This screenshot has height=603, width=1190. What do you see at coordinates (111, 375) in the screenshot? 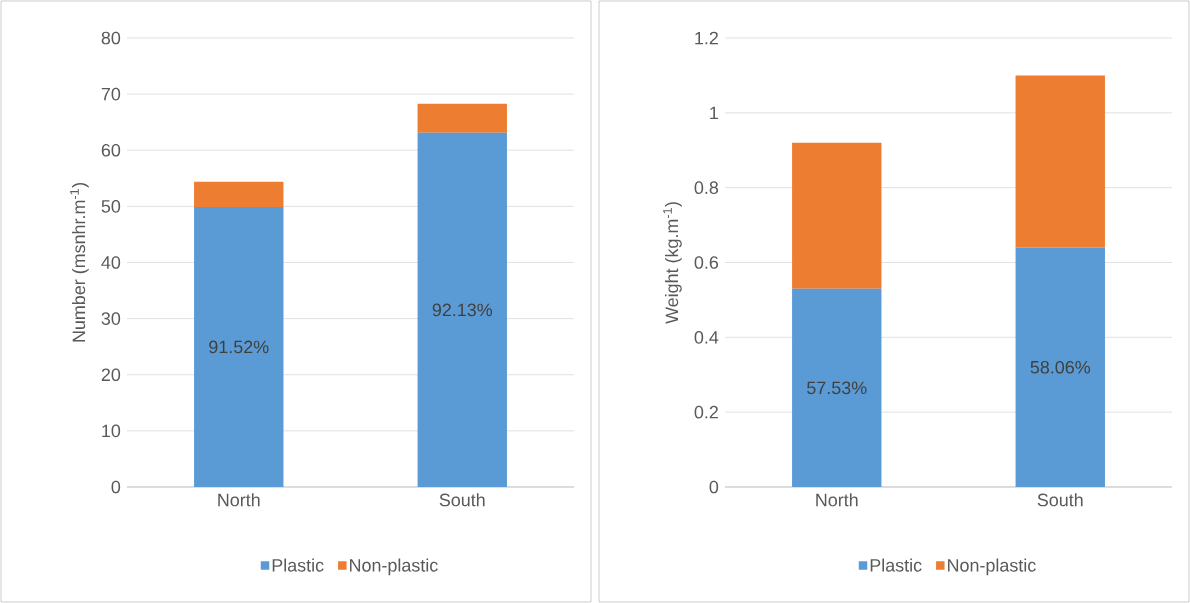
I see `y-tick-label: 20` at bounding box center [111, 375].